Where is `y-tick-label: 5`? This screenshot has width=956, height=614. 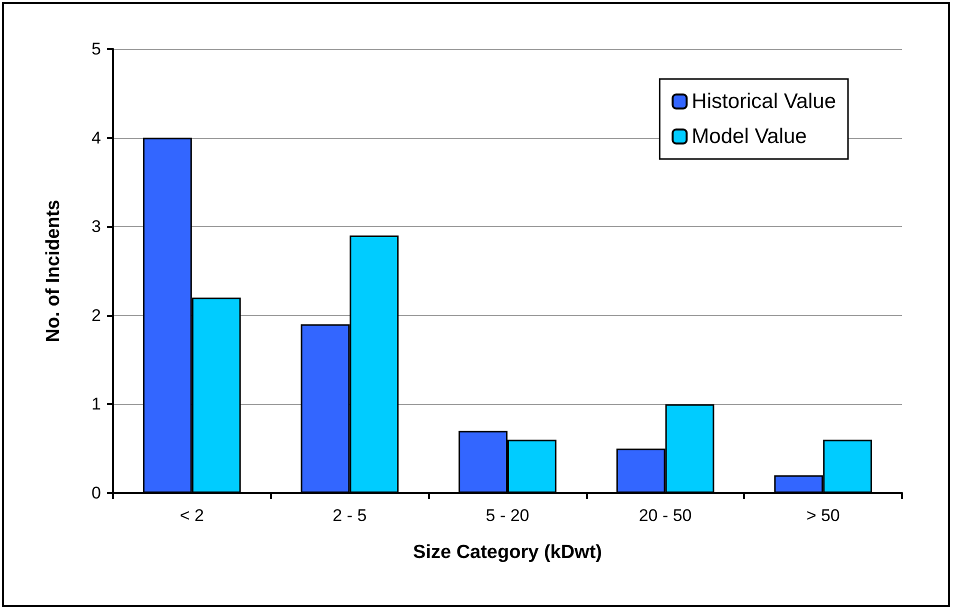 y-tick-label: 5 is located at coordinates (96, 49).